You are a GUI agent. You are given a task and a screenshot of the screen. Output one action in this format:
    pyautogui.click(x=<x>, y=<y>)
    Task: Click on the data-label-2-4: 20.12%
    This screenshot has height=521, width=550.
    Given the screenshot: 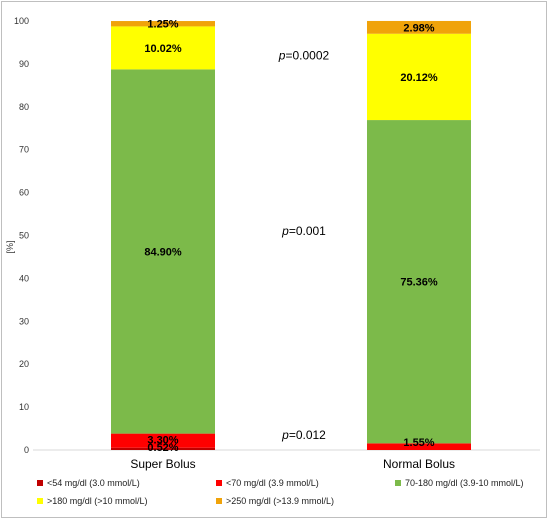 What is the action you would take?
    pyautogui.click(x=419, y=78)
    